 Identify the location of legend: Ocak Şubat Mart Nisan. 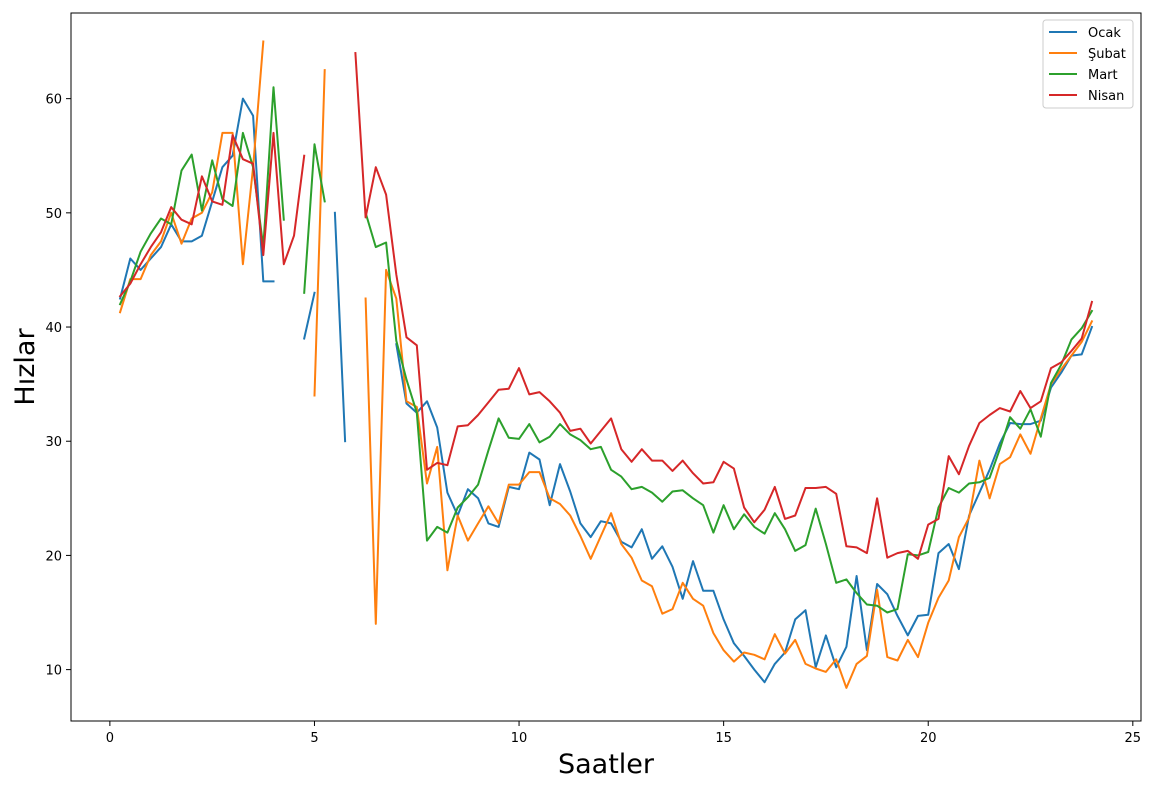
(1088, 64).